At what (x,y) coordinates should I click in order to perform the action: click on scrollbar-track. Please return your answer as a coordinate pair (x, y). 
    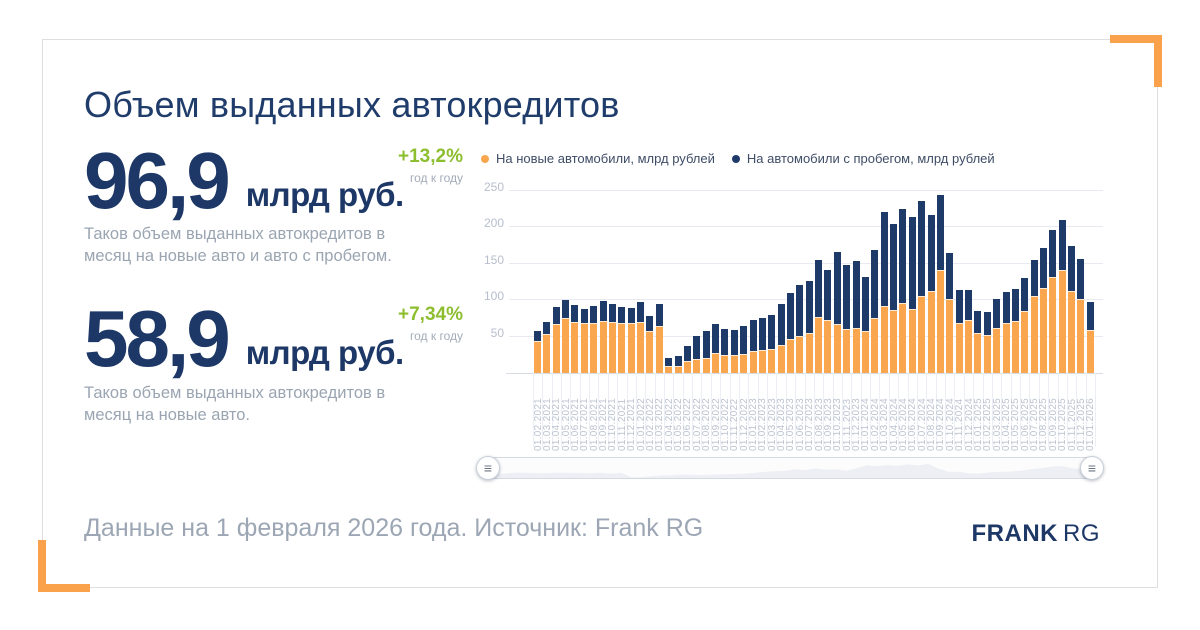
    Looking at the image, I should click on (790, 468).